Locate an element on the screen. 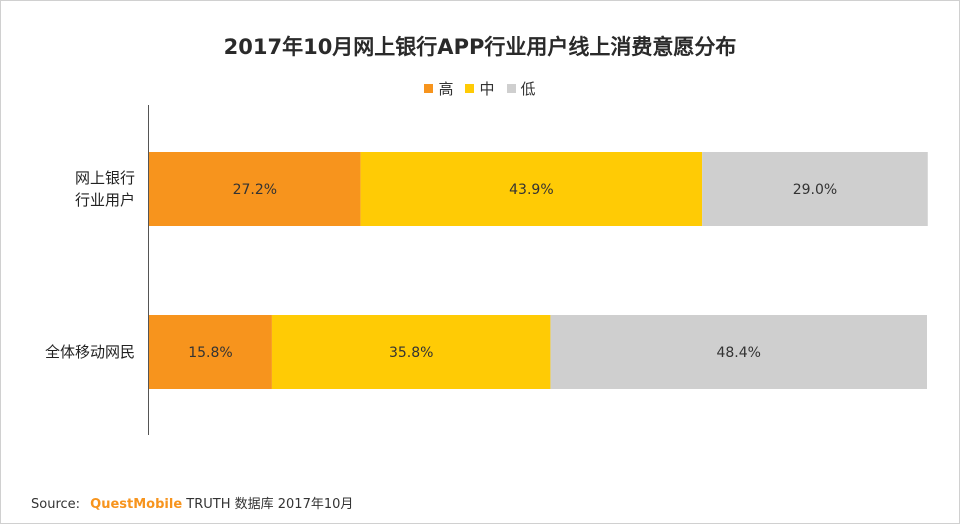 This screenshot has height=524, width=960. legend-swatch-low is located at coordinates (511, 88).